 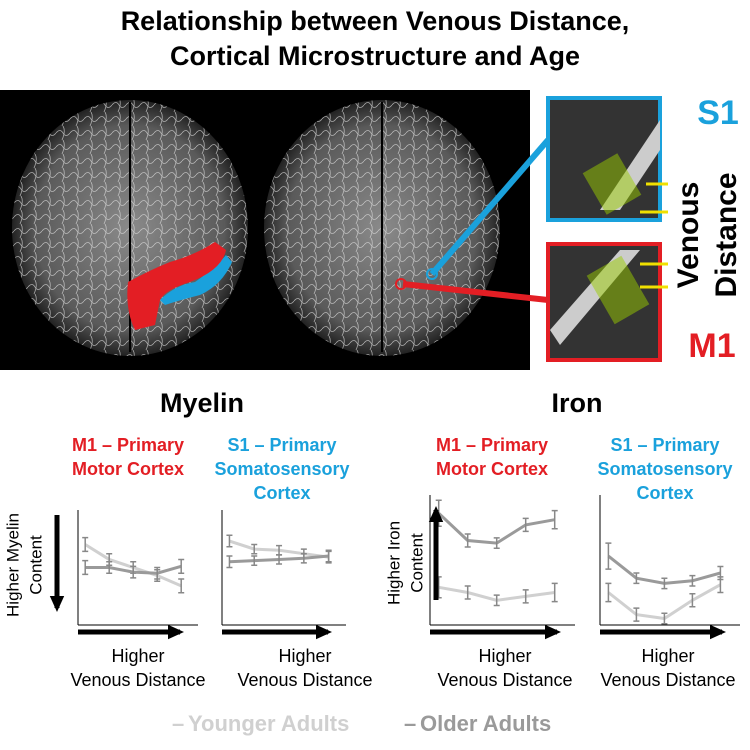 What do you see at coordinates (393, 563) in the screenshot?
I see `y-axis-label: Higher Iron` at bounding box center [393, 563].